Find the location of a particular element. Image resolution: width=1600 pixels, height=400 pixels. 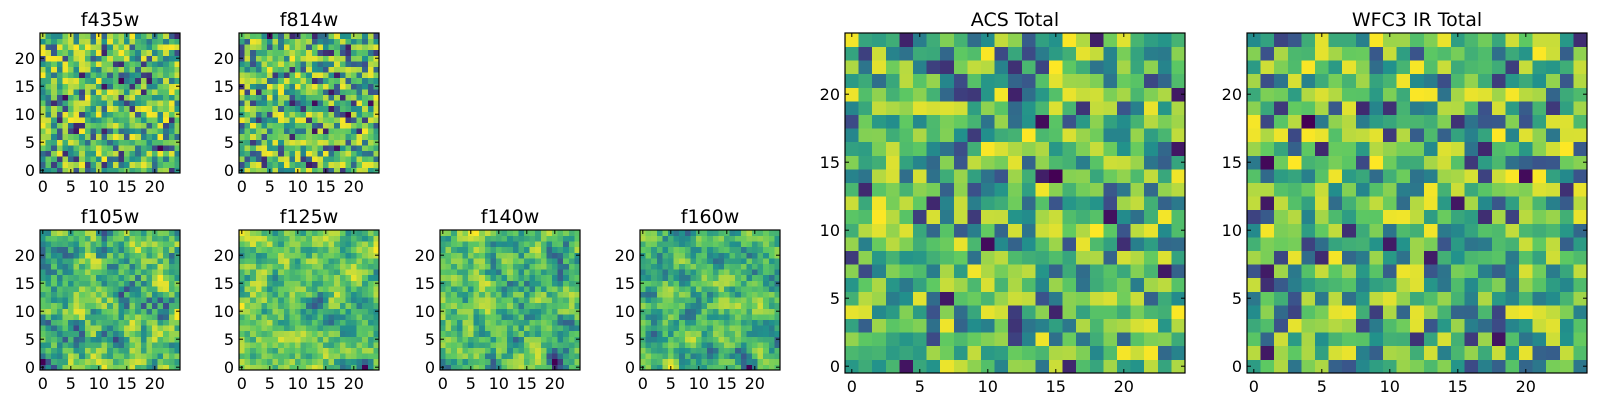

y-tick-label: 15 is located at coordinates (25, 86).